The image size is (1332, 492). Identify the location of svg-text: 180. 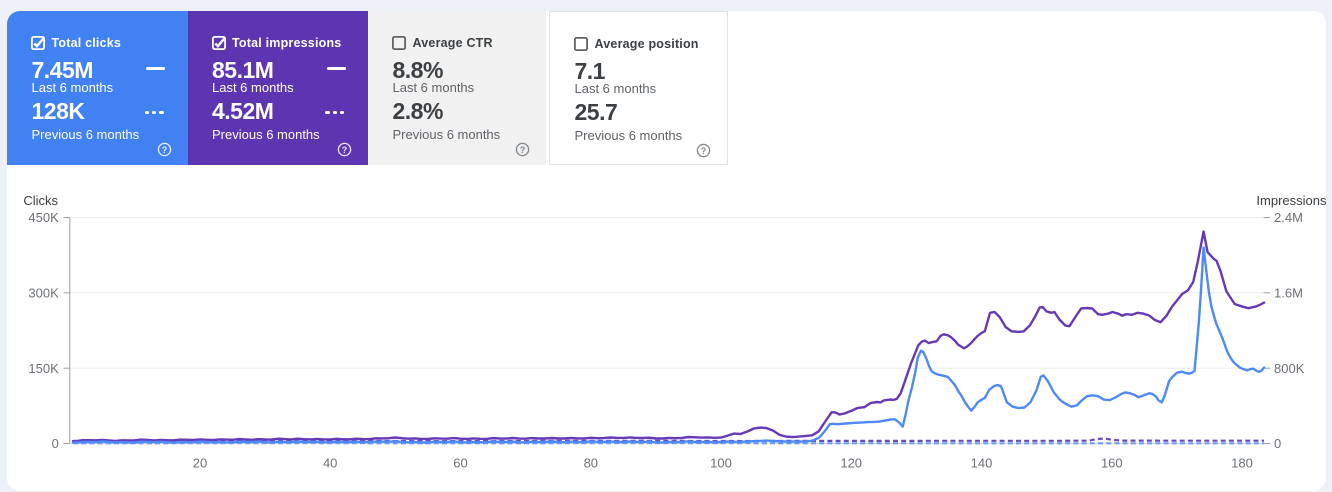
(1242, 463).